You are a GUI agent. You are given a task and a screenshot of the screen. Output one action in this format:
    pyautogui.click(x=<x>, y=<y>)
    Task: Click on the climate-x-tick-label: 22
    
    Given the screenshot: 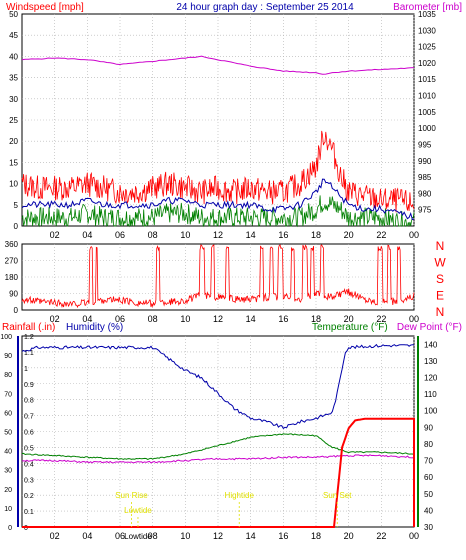 What is the action you would take?
    pyautogui.click(x=381, y=536)
    